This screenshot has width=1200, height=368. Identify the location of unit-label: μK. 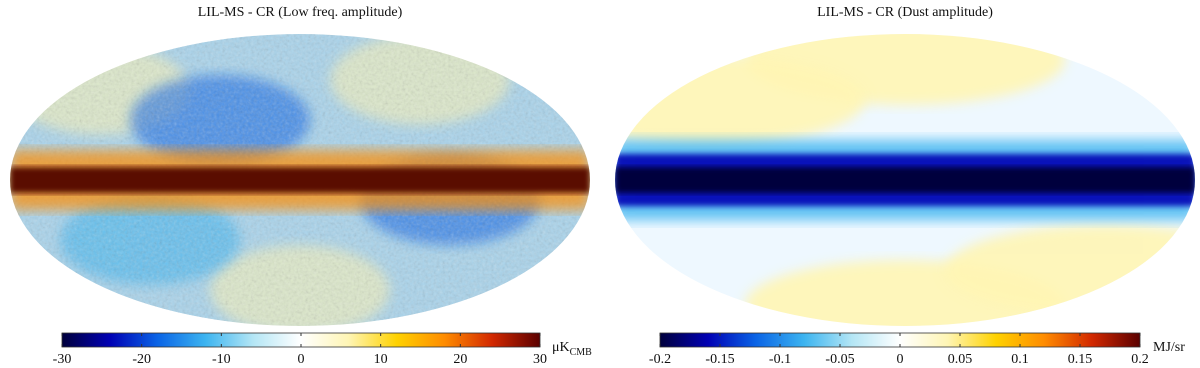
(561, 347).